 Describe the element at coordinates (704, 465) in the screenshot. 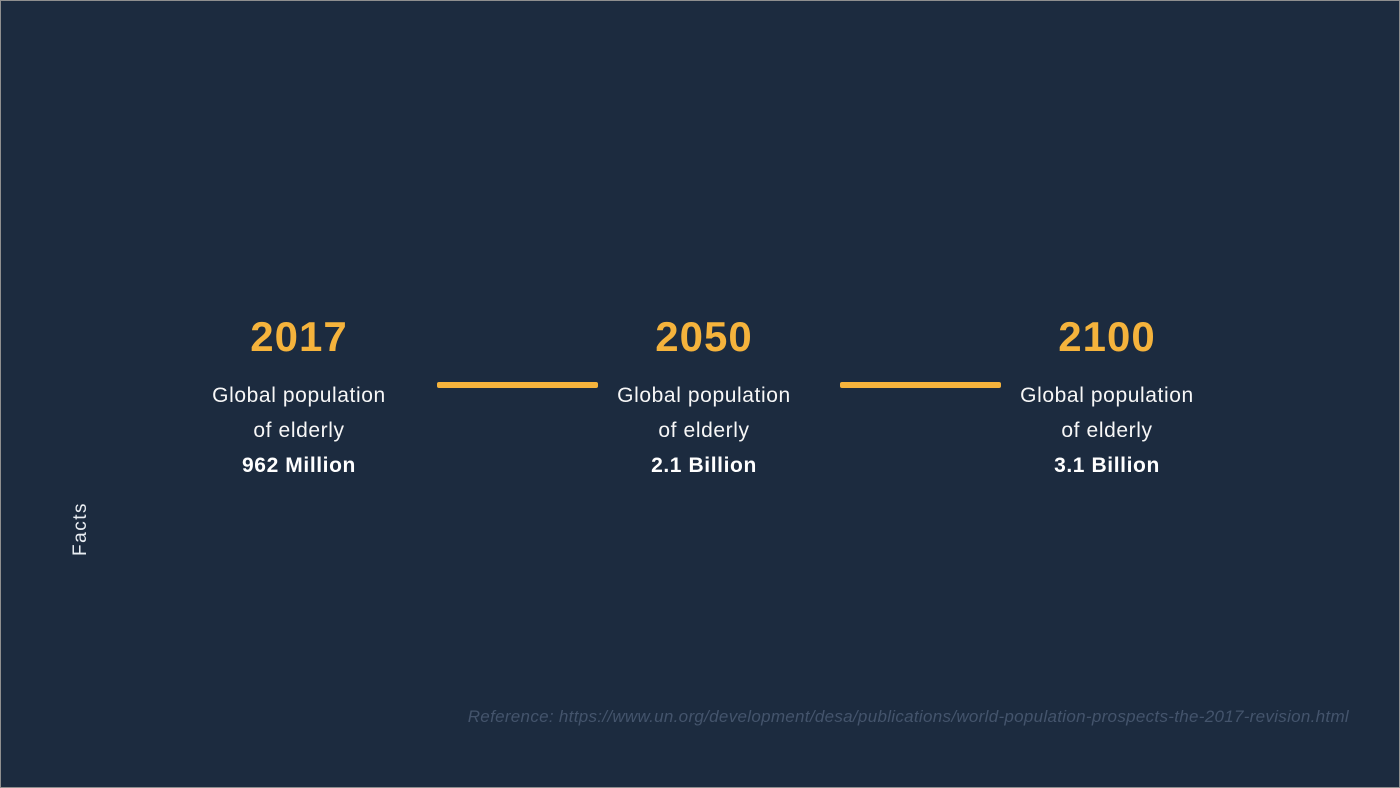

I see `fact-value: 2.1 Billion` at that location.